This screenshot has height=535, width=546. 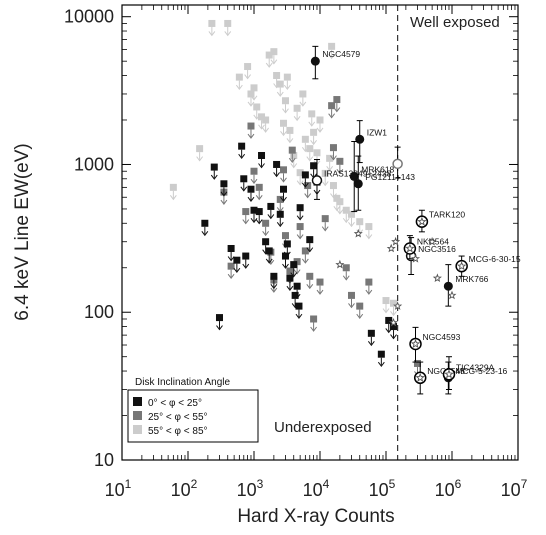 What do you see at coordinates (178, 431) in the screenshot?
I see `legend-entry-label: 55° < φ < 85°` at bounding box center [178, 431].